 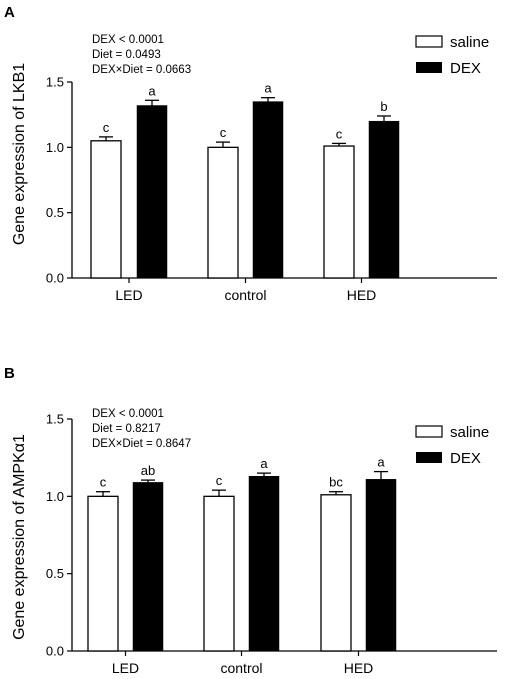 I want to click on x-tick-label-a: control, so click(x=245, y=295).